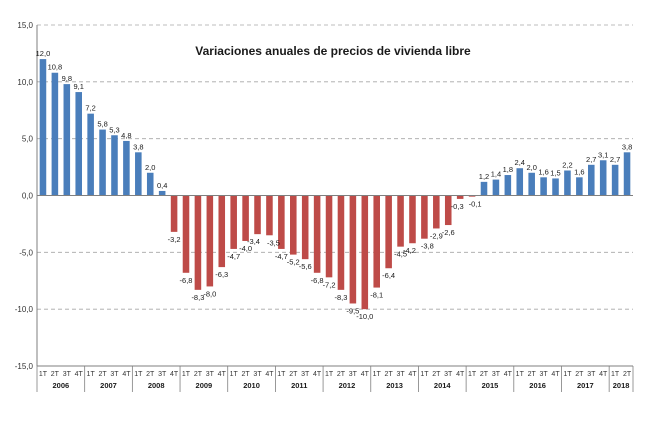 The width and height of the screenshot is (655, 421). Describe the element at coordinates (436, 235) in the screenshot. I see `data-label: -2,9` at that location.